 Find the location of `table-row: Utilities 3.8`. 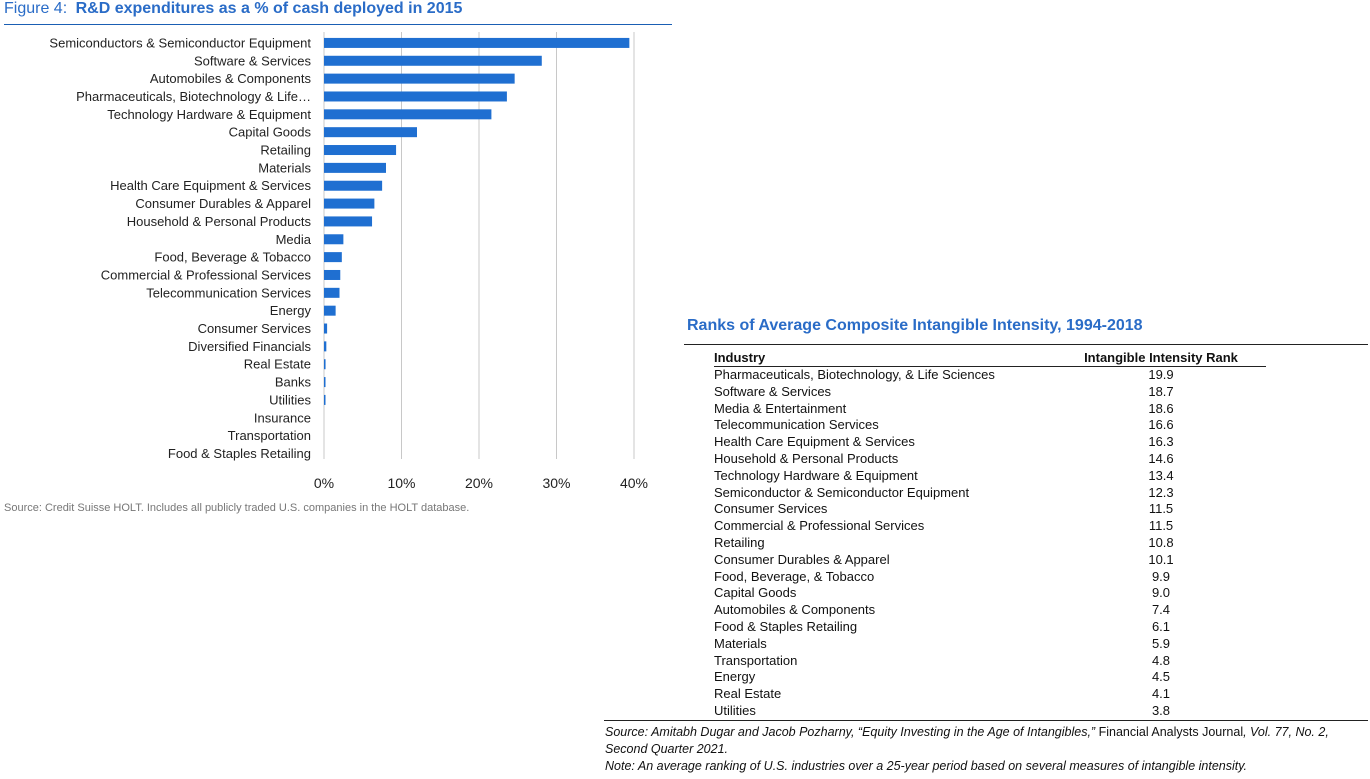

table-row: Utilities 3.8 is located at coordinates (990, 711).